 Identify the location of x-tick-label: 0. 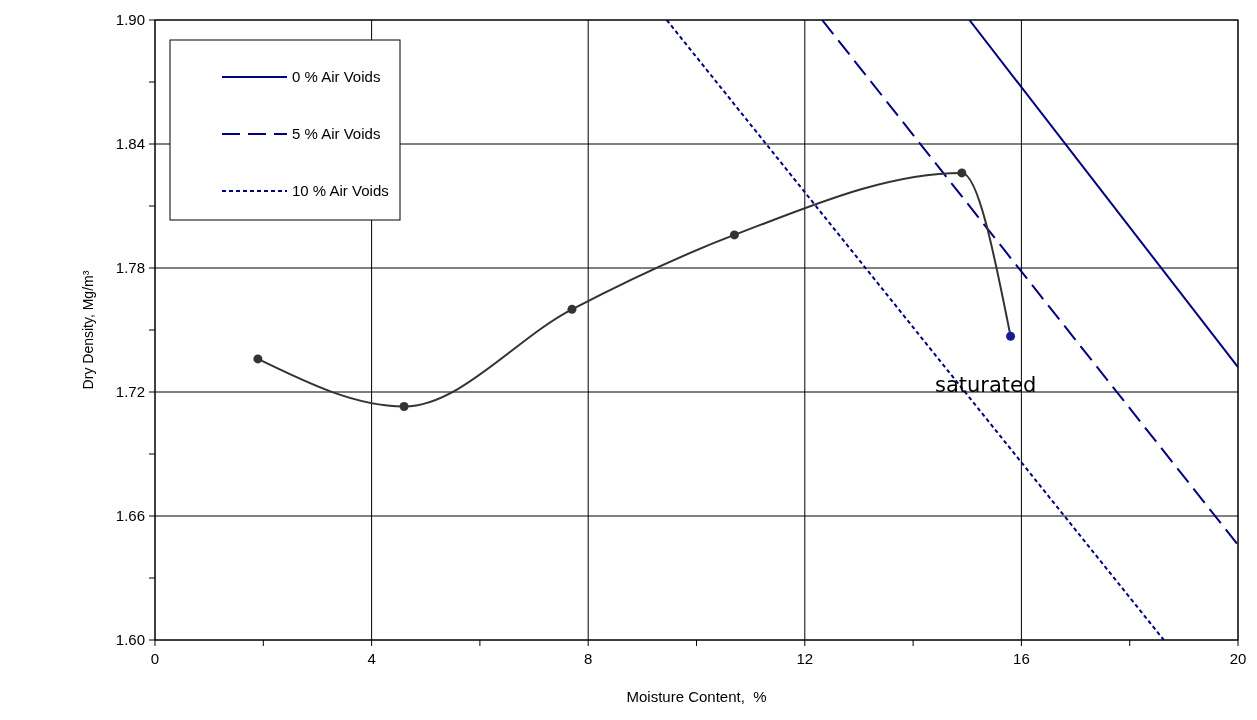
(155, 658).